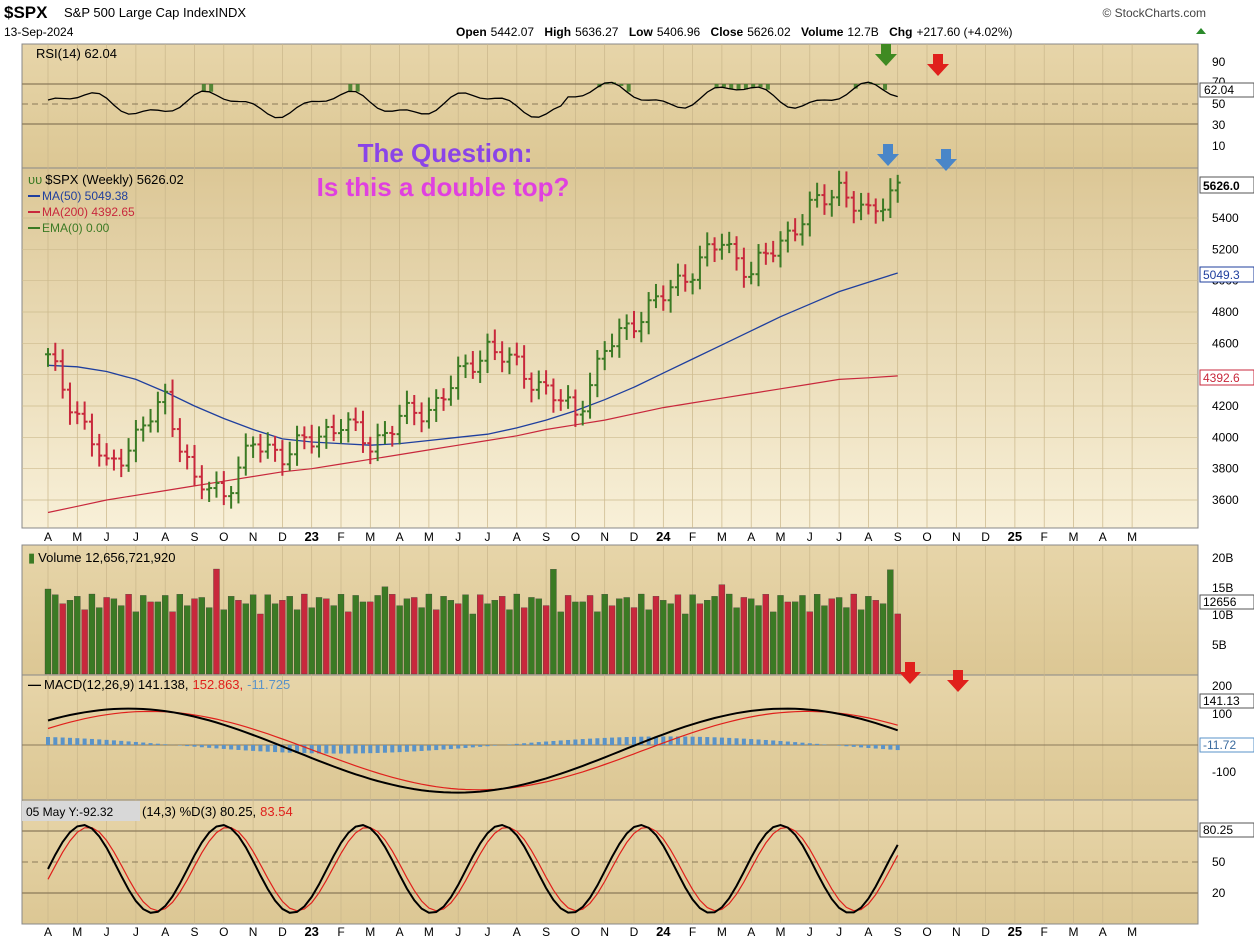 The height and width of the screenshot is (936, 1254). What do you see at coordinates (692, 930) in the screenshot?
I see `month-tick-label: F` at bounding box center [692, 930].